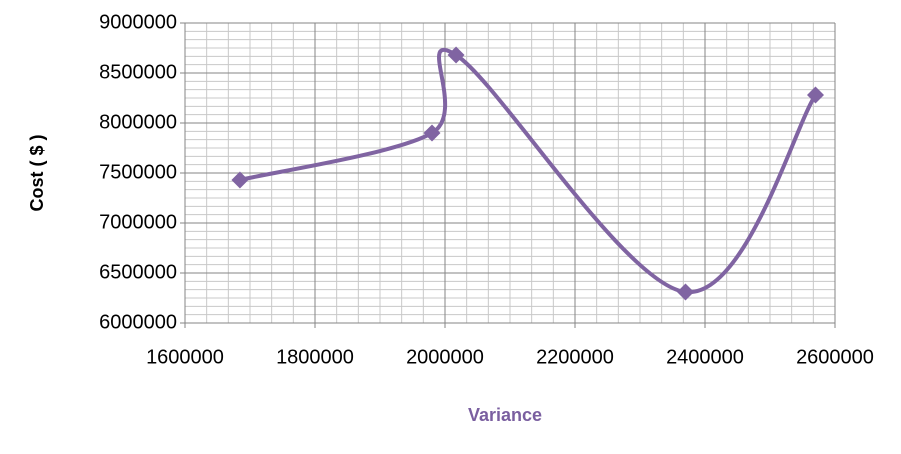  I want to click on y-tick-label: 7500000, so click(138, 172).